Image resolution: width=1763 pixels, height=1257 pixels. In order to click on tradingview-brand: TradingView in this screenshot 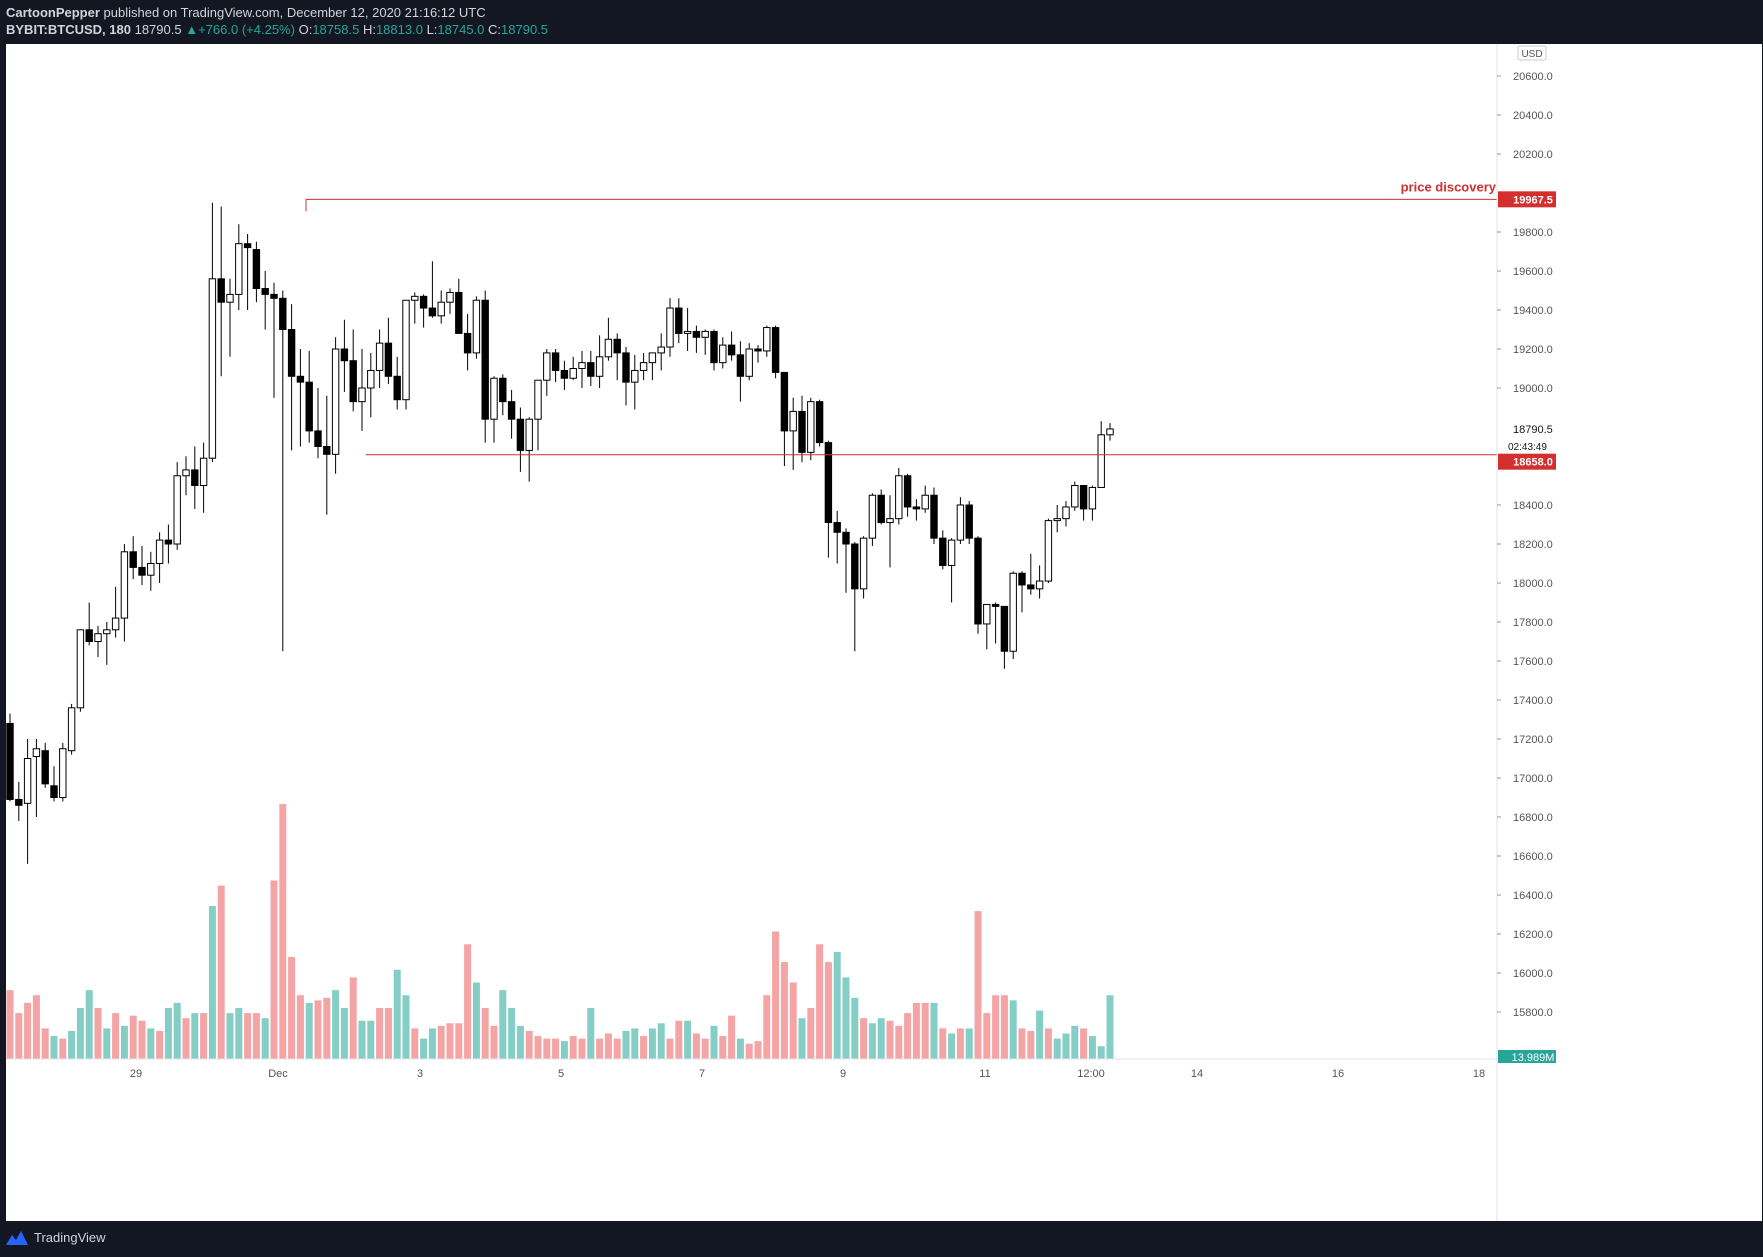, I will do `click(56, 1237)`.